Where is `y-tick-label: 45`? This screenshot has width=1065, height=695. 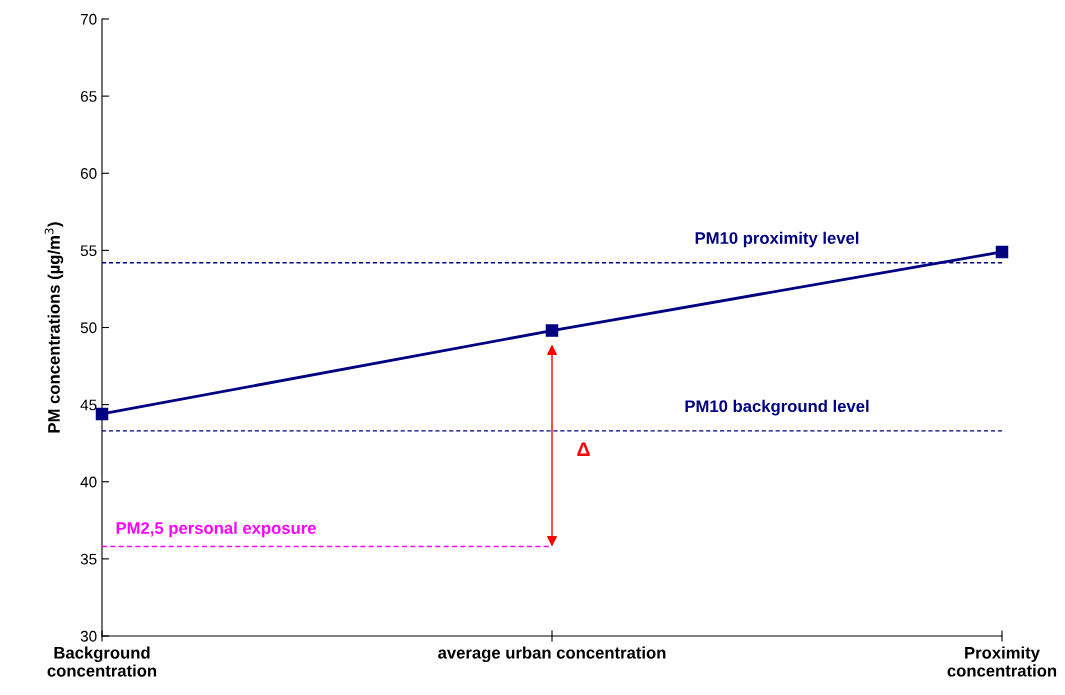 y-tick-label: 45 is located at coordinates (88, 405).